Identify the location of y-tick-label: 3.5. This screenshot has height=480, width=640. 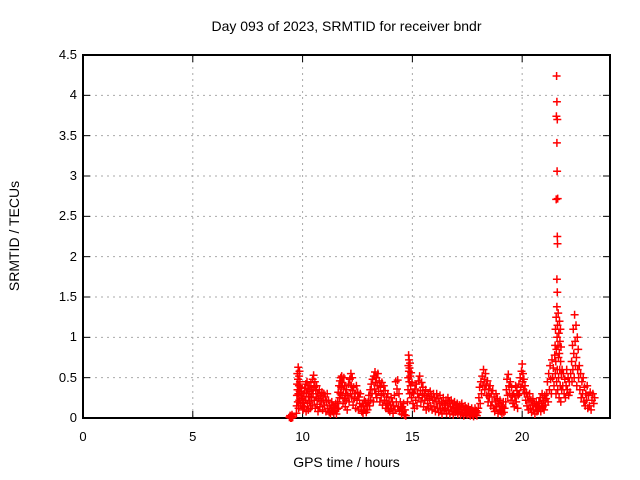
(67, 135).